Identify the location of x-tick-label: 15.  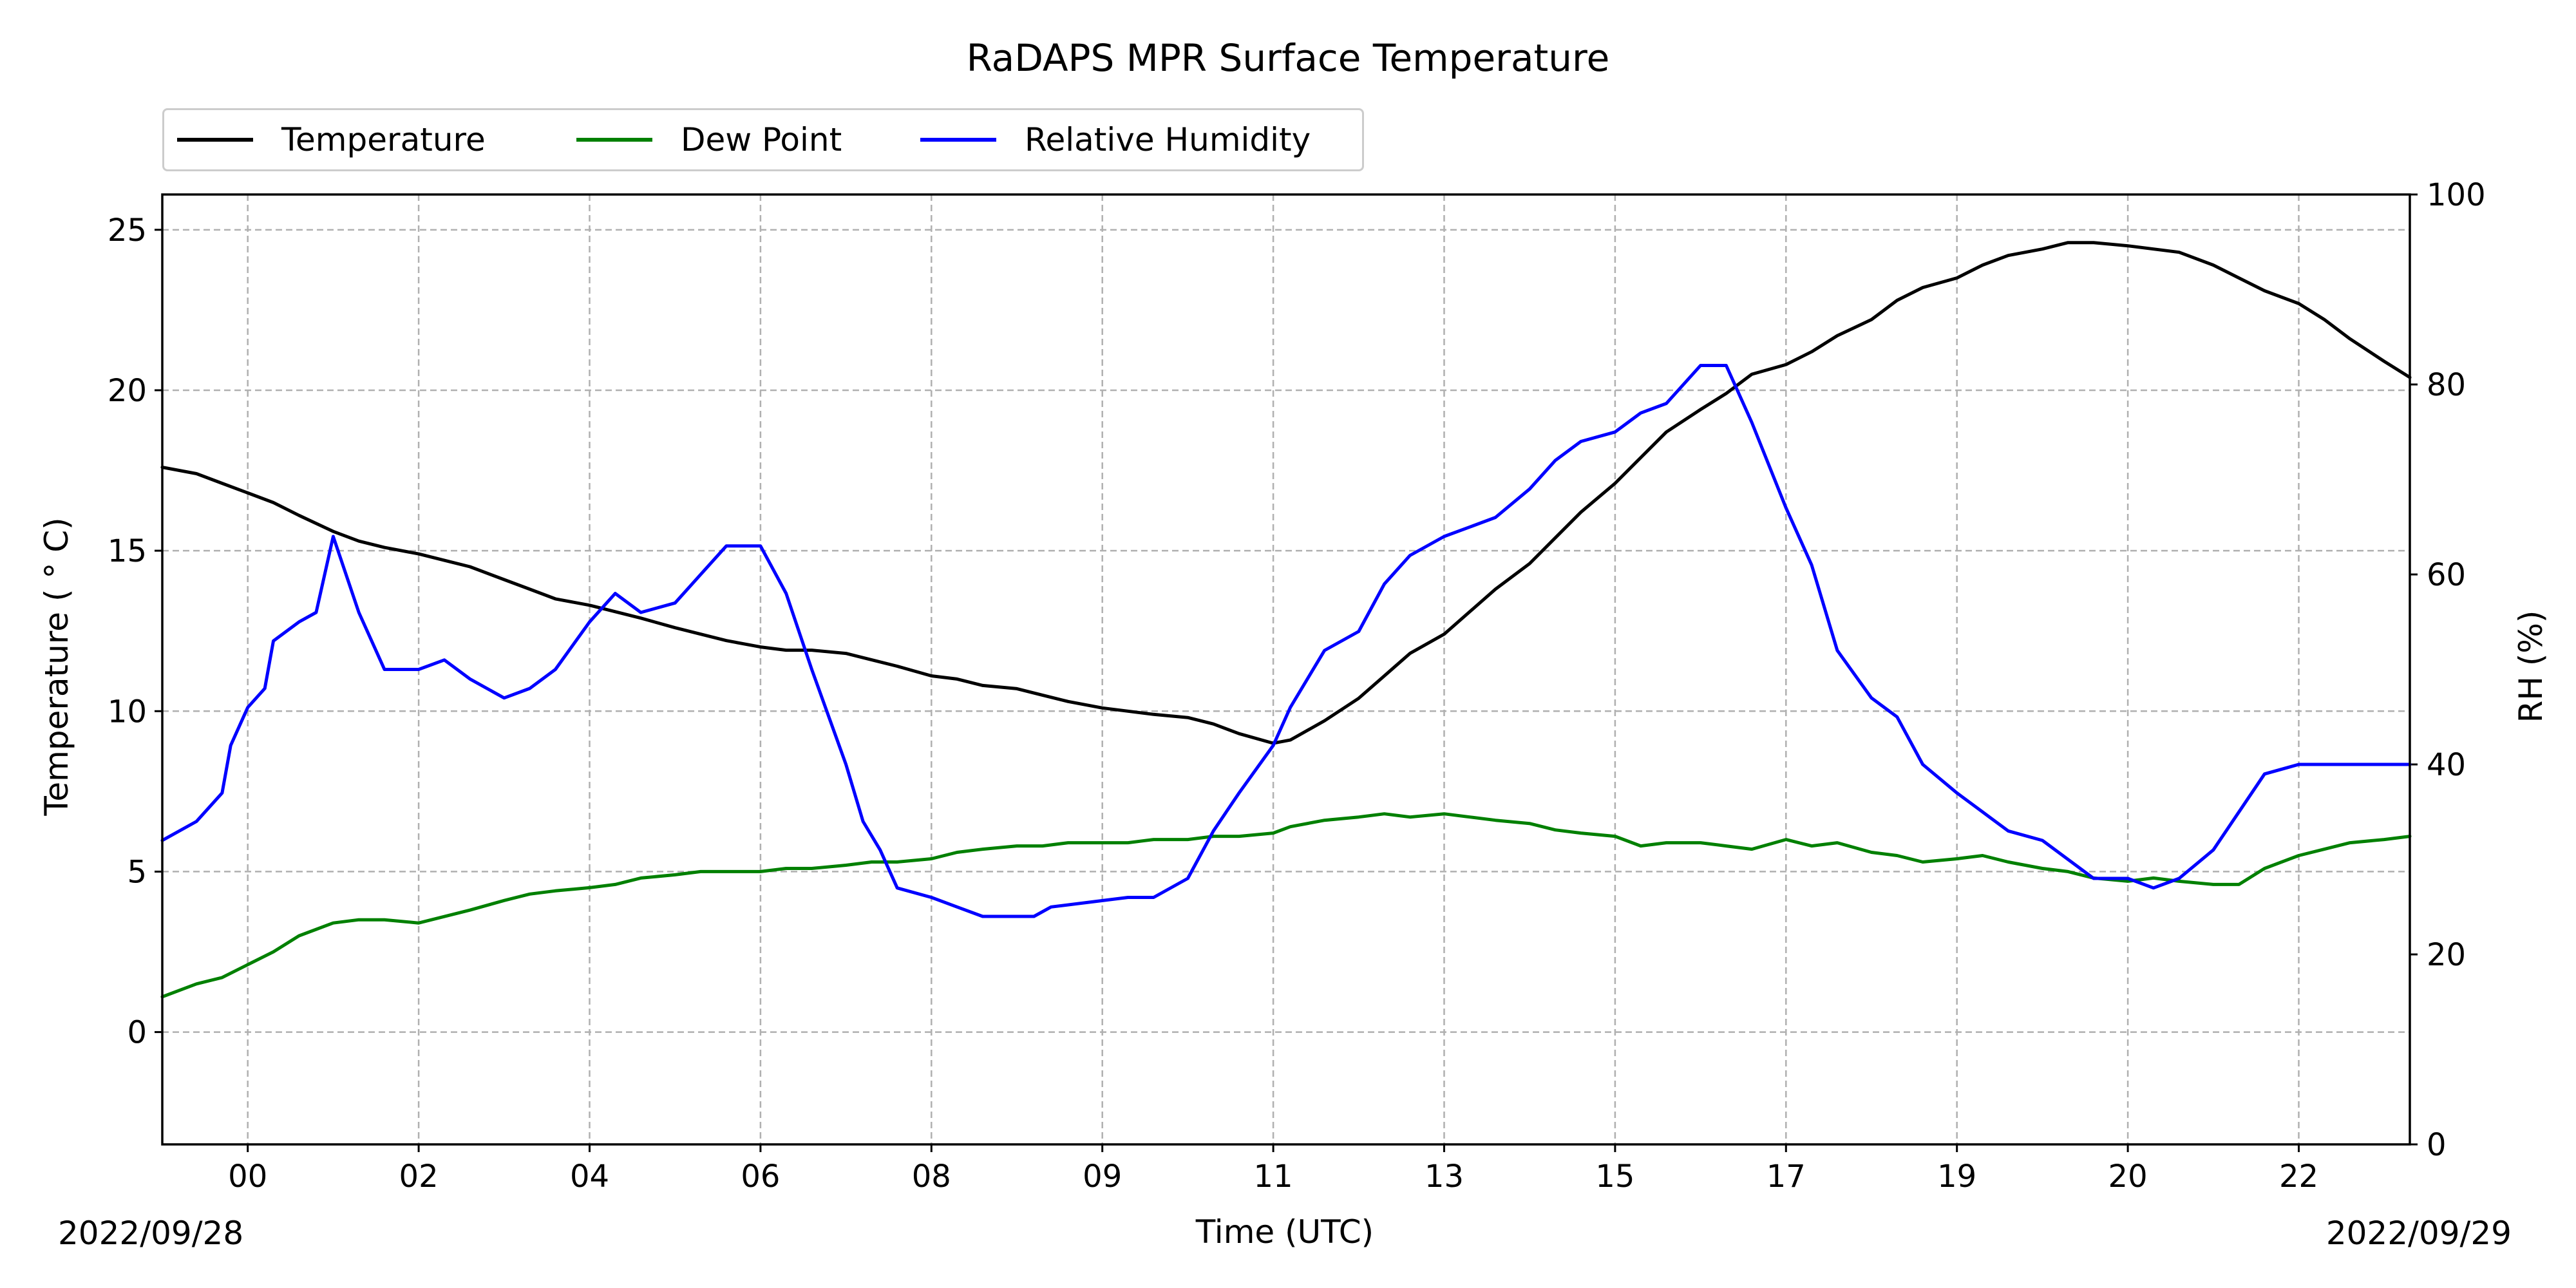
(1614, 1177).